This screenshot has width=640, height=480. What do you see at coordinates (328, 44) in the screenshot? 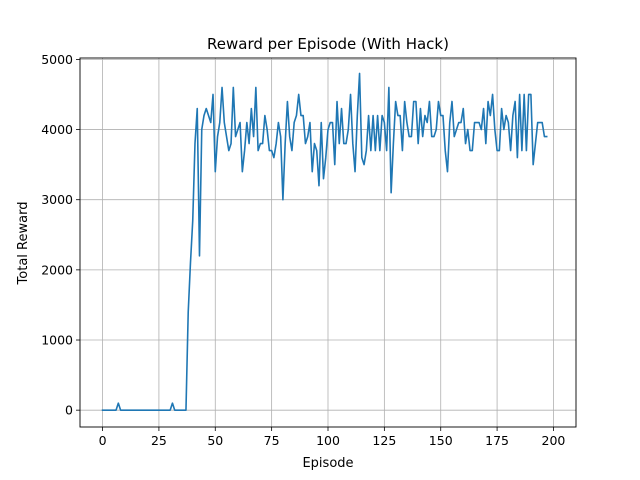
I see `chart-title: Reward per Episode (With Hack)` at bounding box center [328, 44].